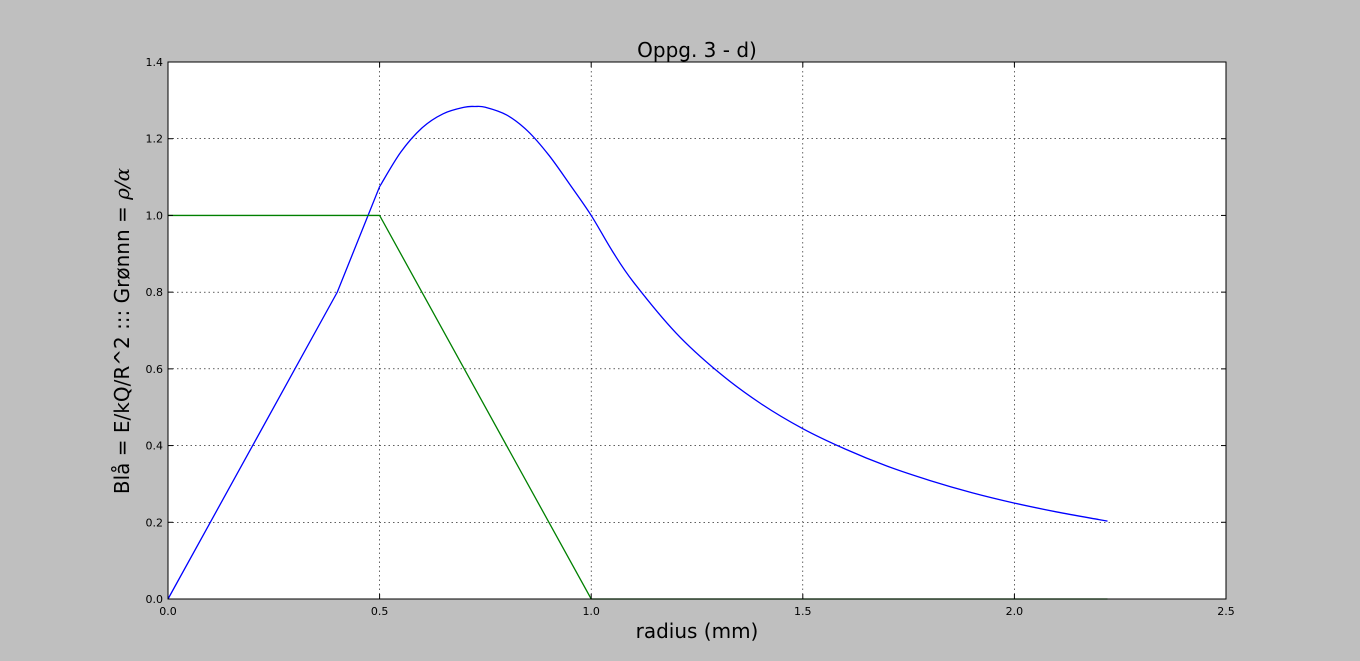 Image resolution: width=1360 pixels, height=661 pixels. Describe the element at coordinates (168, 611) in the screenshot. I see `x-tick-label: 0.0` at that location.